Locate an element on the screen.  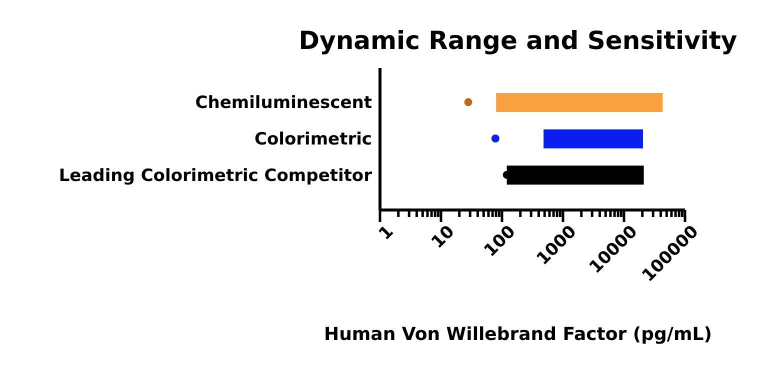
y-tick-label: Chemiluminescent is located at coordinates (283, 103).